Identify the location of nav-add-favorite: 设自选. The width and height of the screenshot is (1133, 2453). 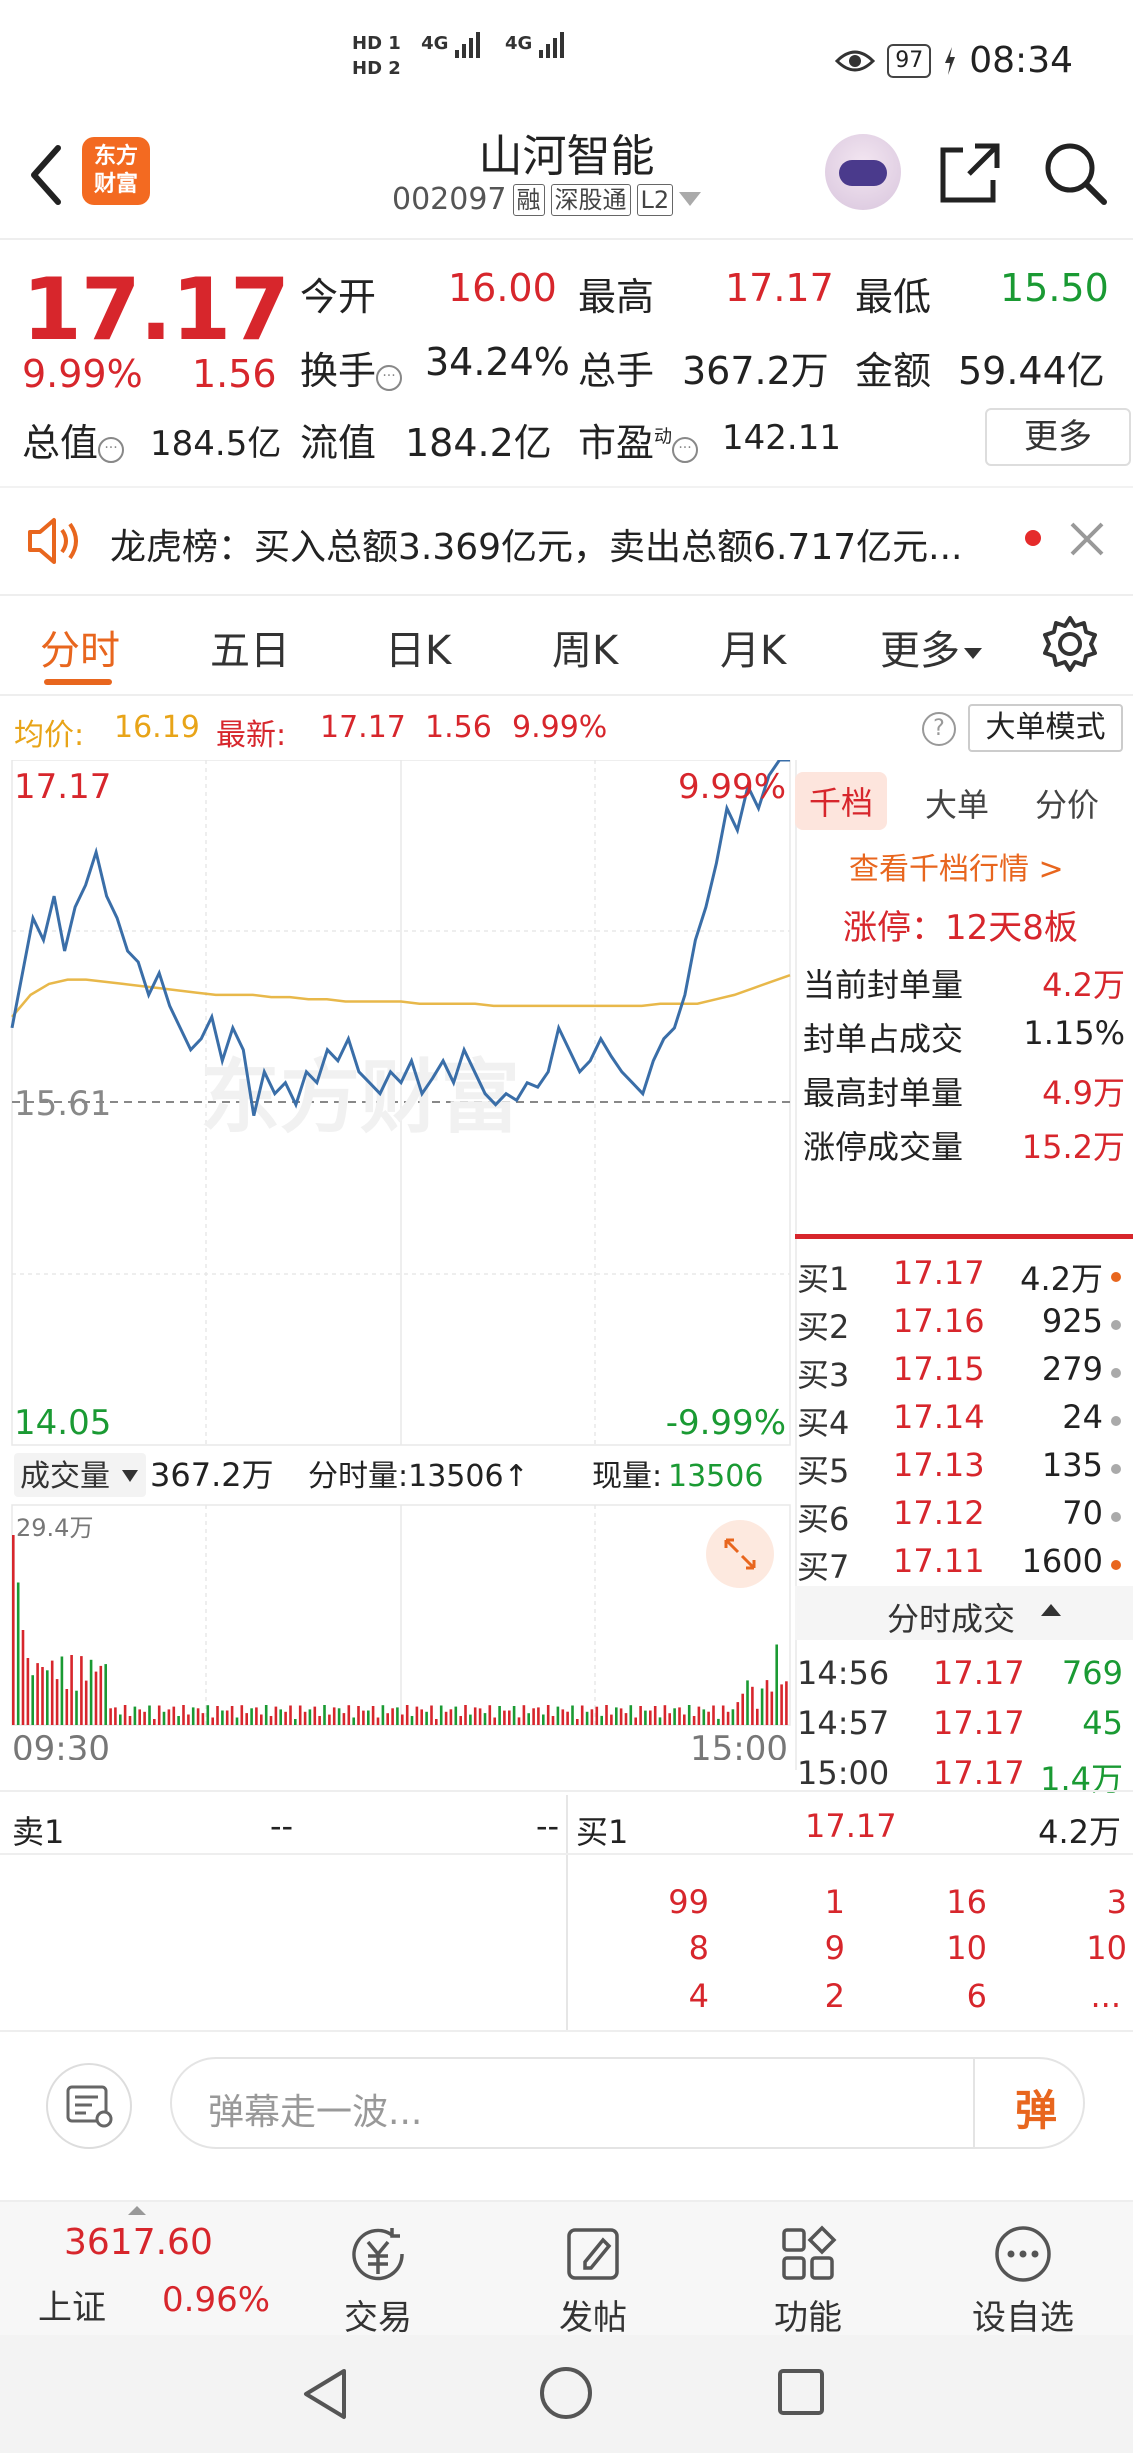
(1023, 2270).